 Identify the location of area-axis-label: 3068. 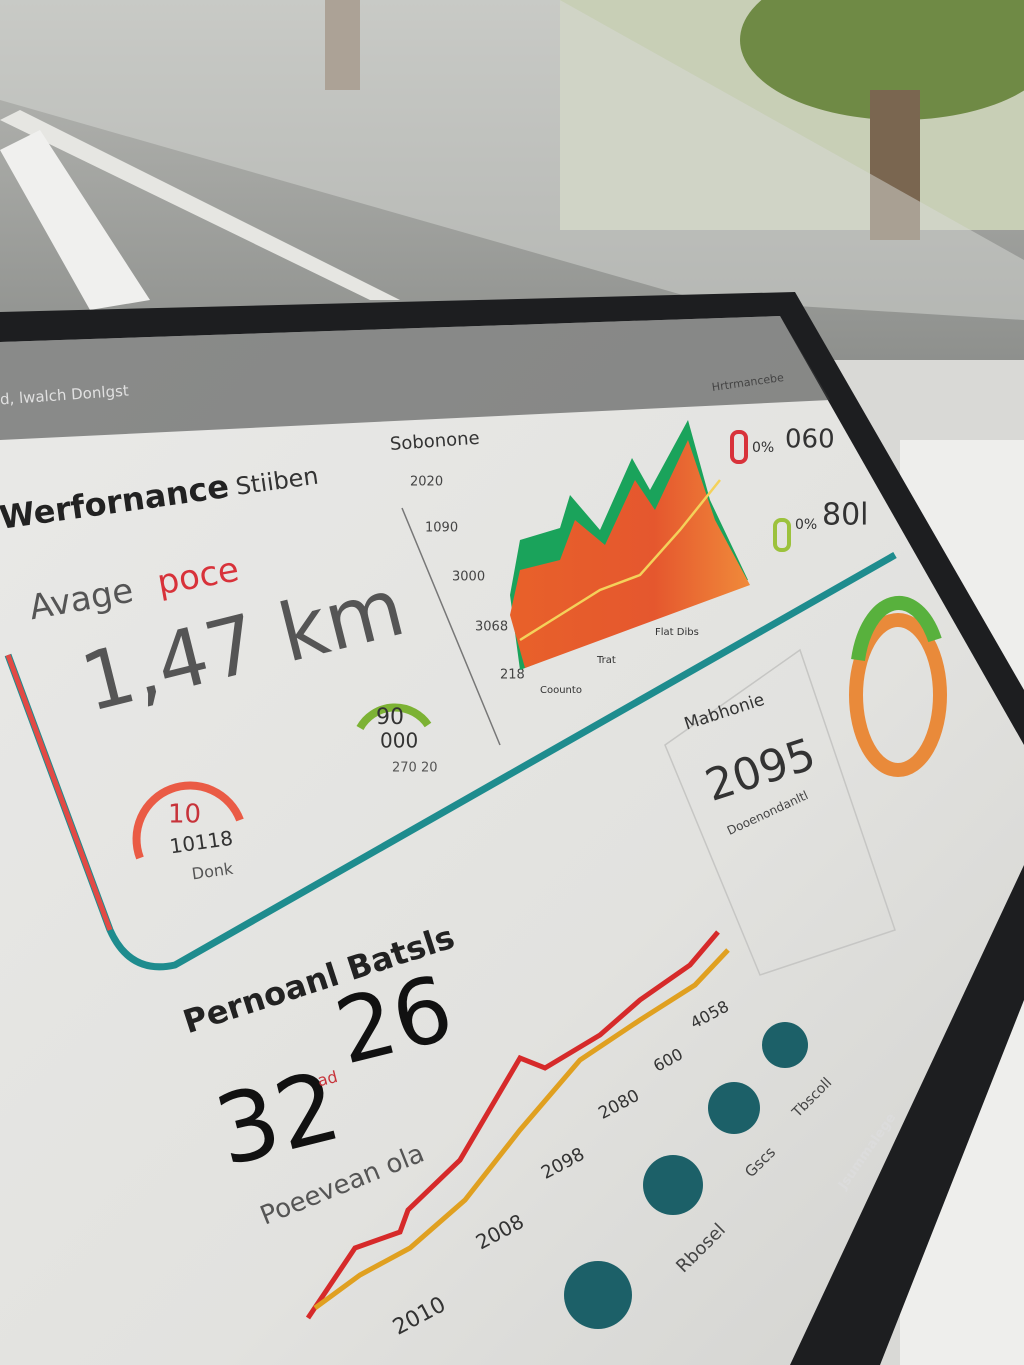
(491, 627).